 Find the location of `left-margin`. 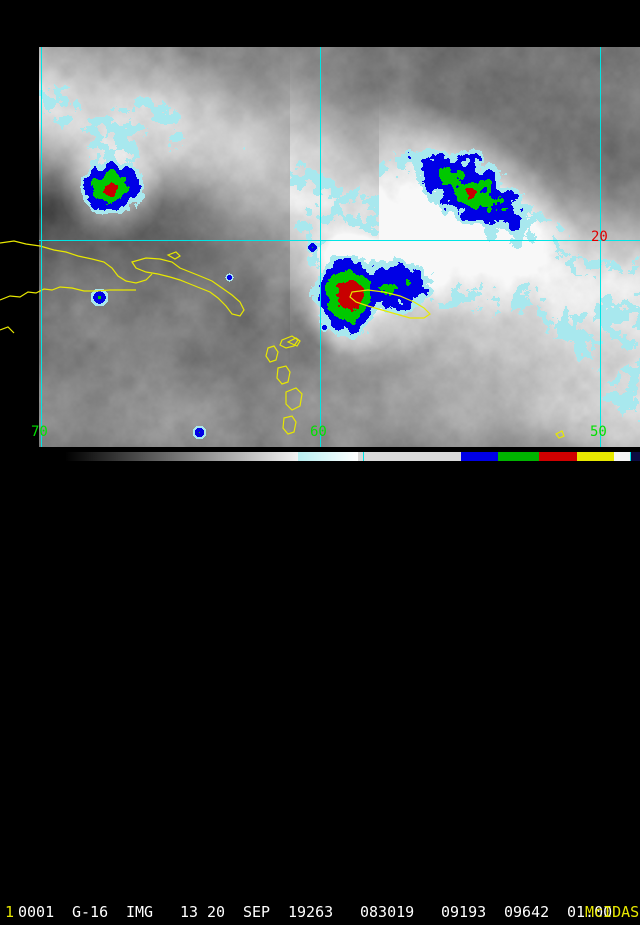

left-margin is located at coordinates (19, 223).